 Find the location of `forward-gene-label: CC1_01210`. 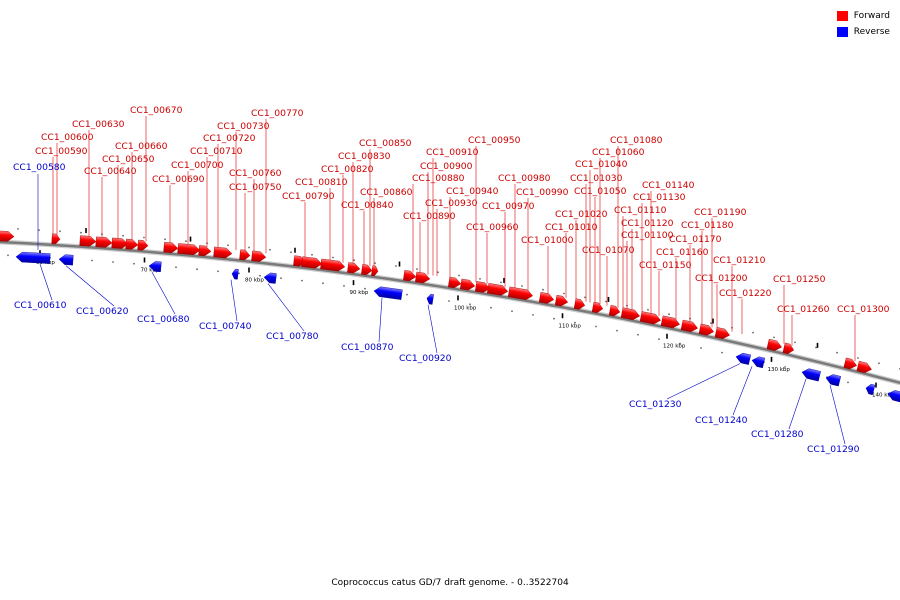

forward-gene-label: CC1_01210 is located at coordinates (739, 260).